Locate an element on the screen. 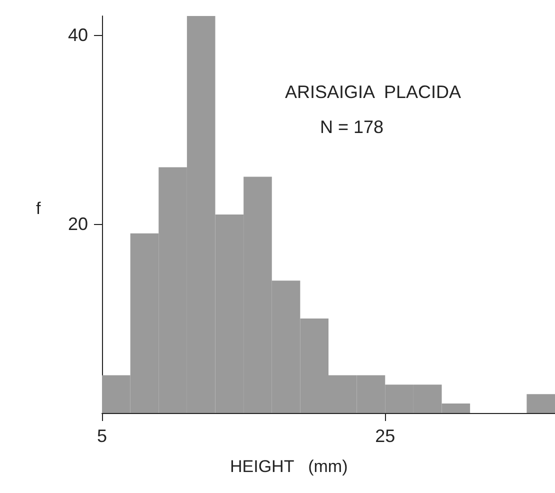 The image size is (555, 493). annotation: N = 178 is located at coordinates (352, 127).